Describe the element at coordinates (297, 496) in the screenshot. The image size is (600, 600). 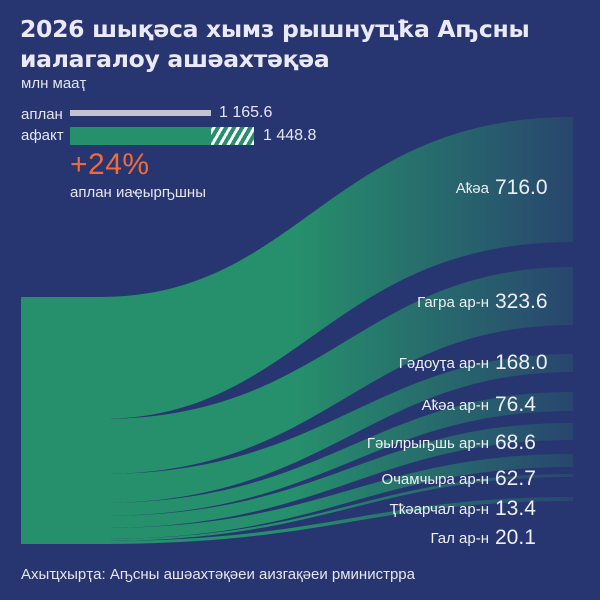
I see `flow-ochamchira` at that location.